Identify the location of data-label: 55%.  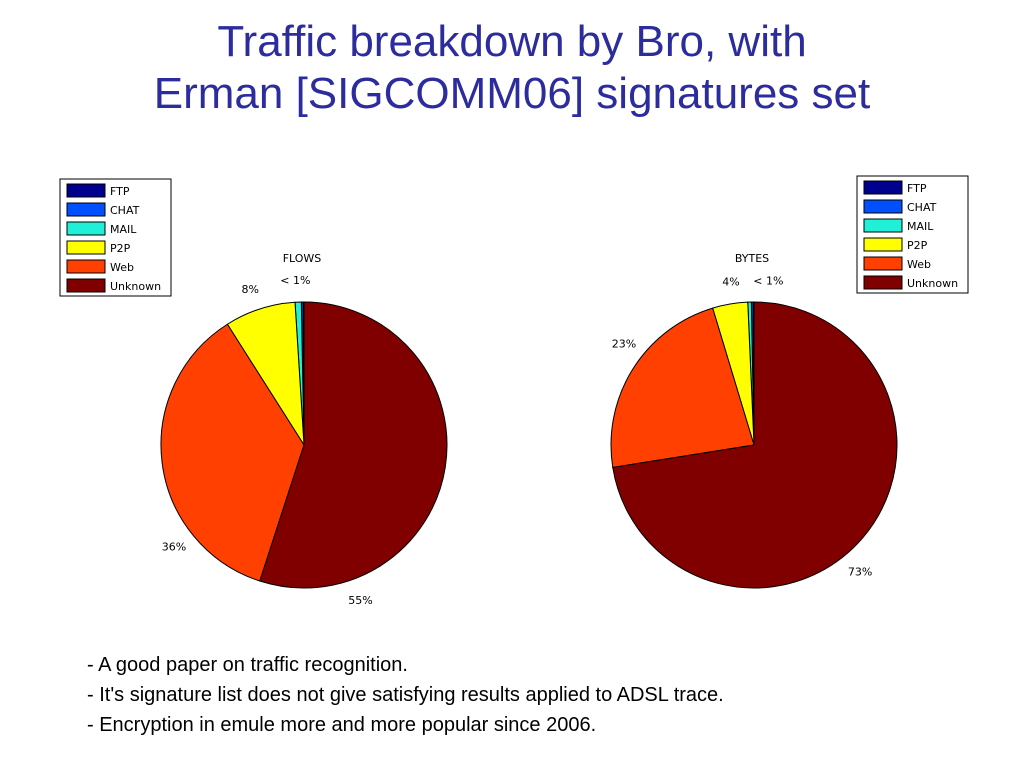
(360, 600).